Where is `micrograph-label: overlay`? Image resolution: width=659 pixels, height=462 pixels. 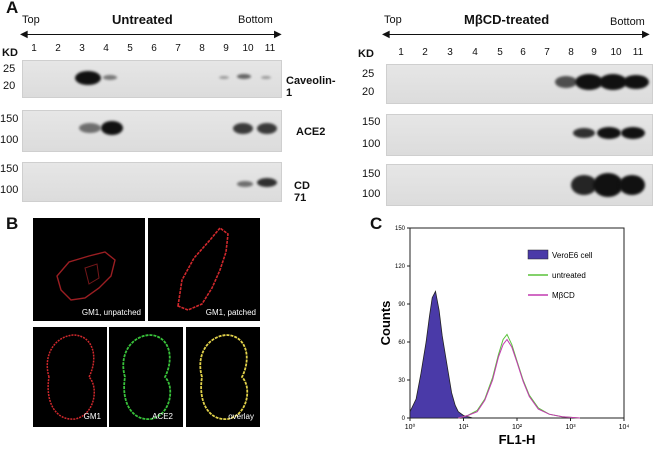 micrograph-label: overlay is located at coordinates (241, 416).